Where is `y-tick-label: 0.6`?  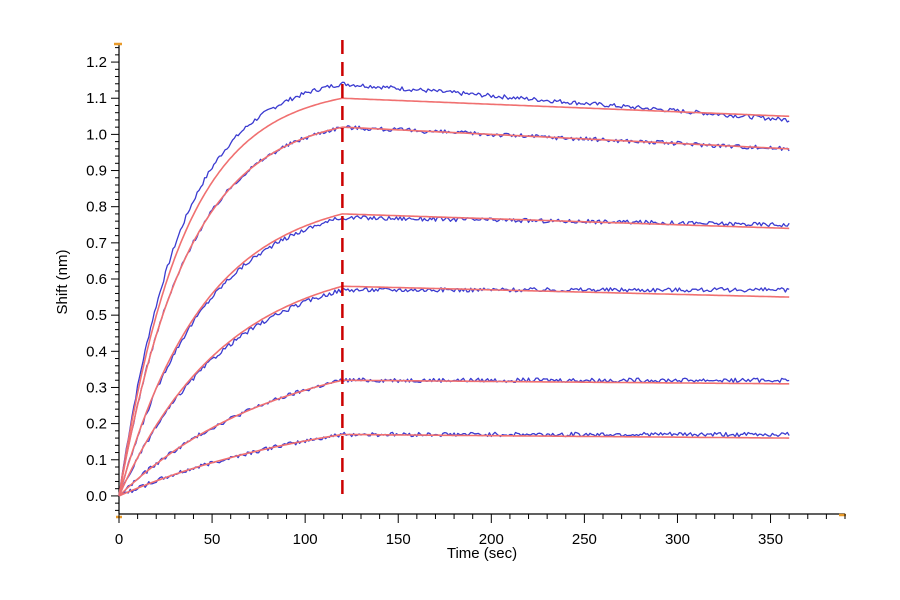
y-tick-label: 0.6 is located at coordinates (96, 279).